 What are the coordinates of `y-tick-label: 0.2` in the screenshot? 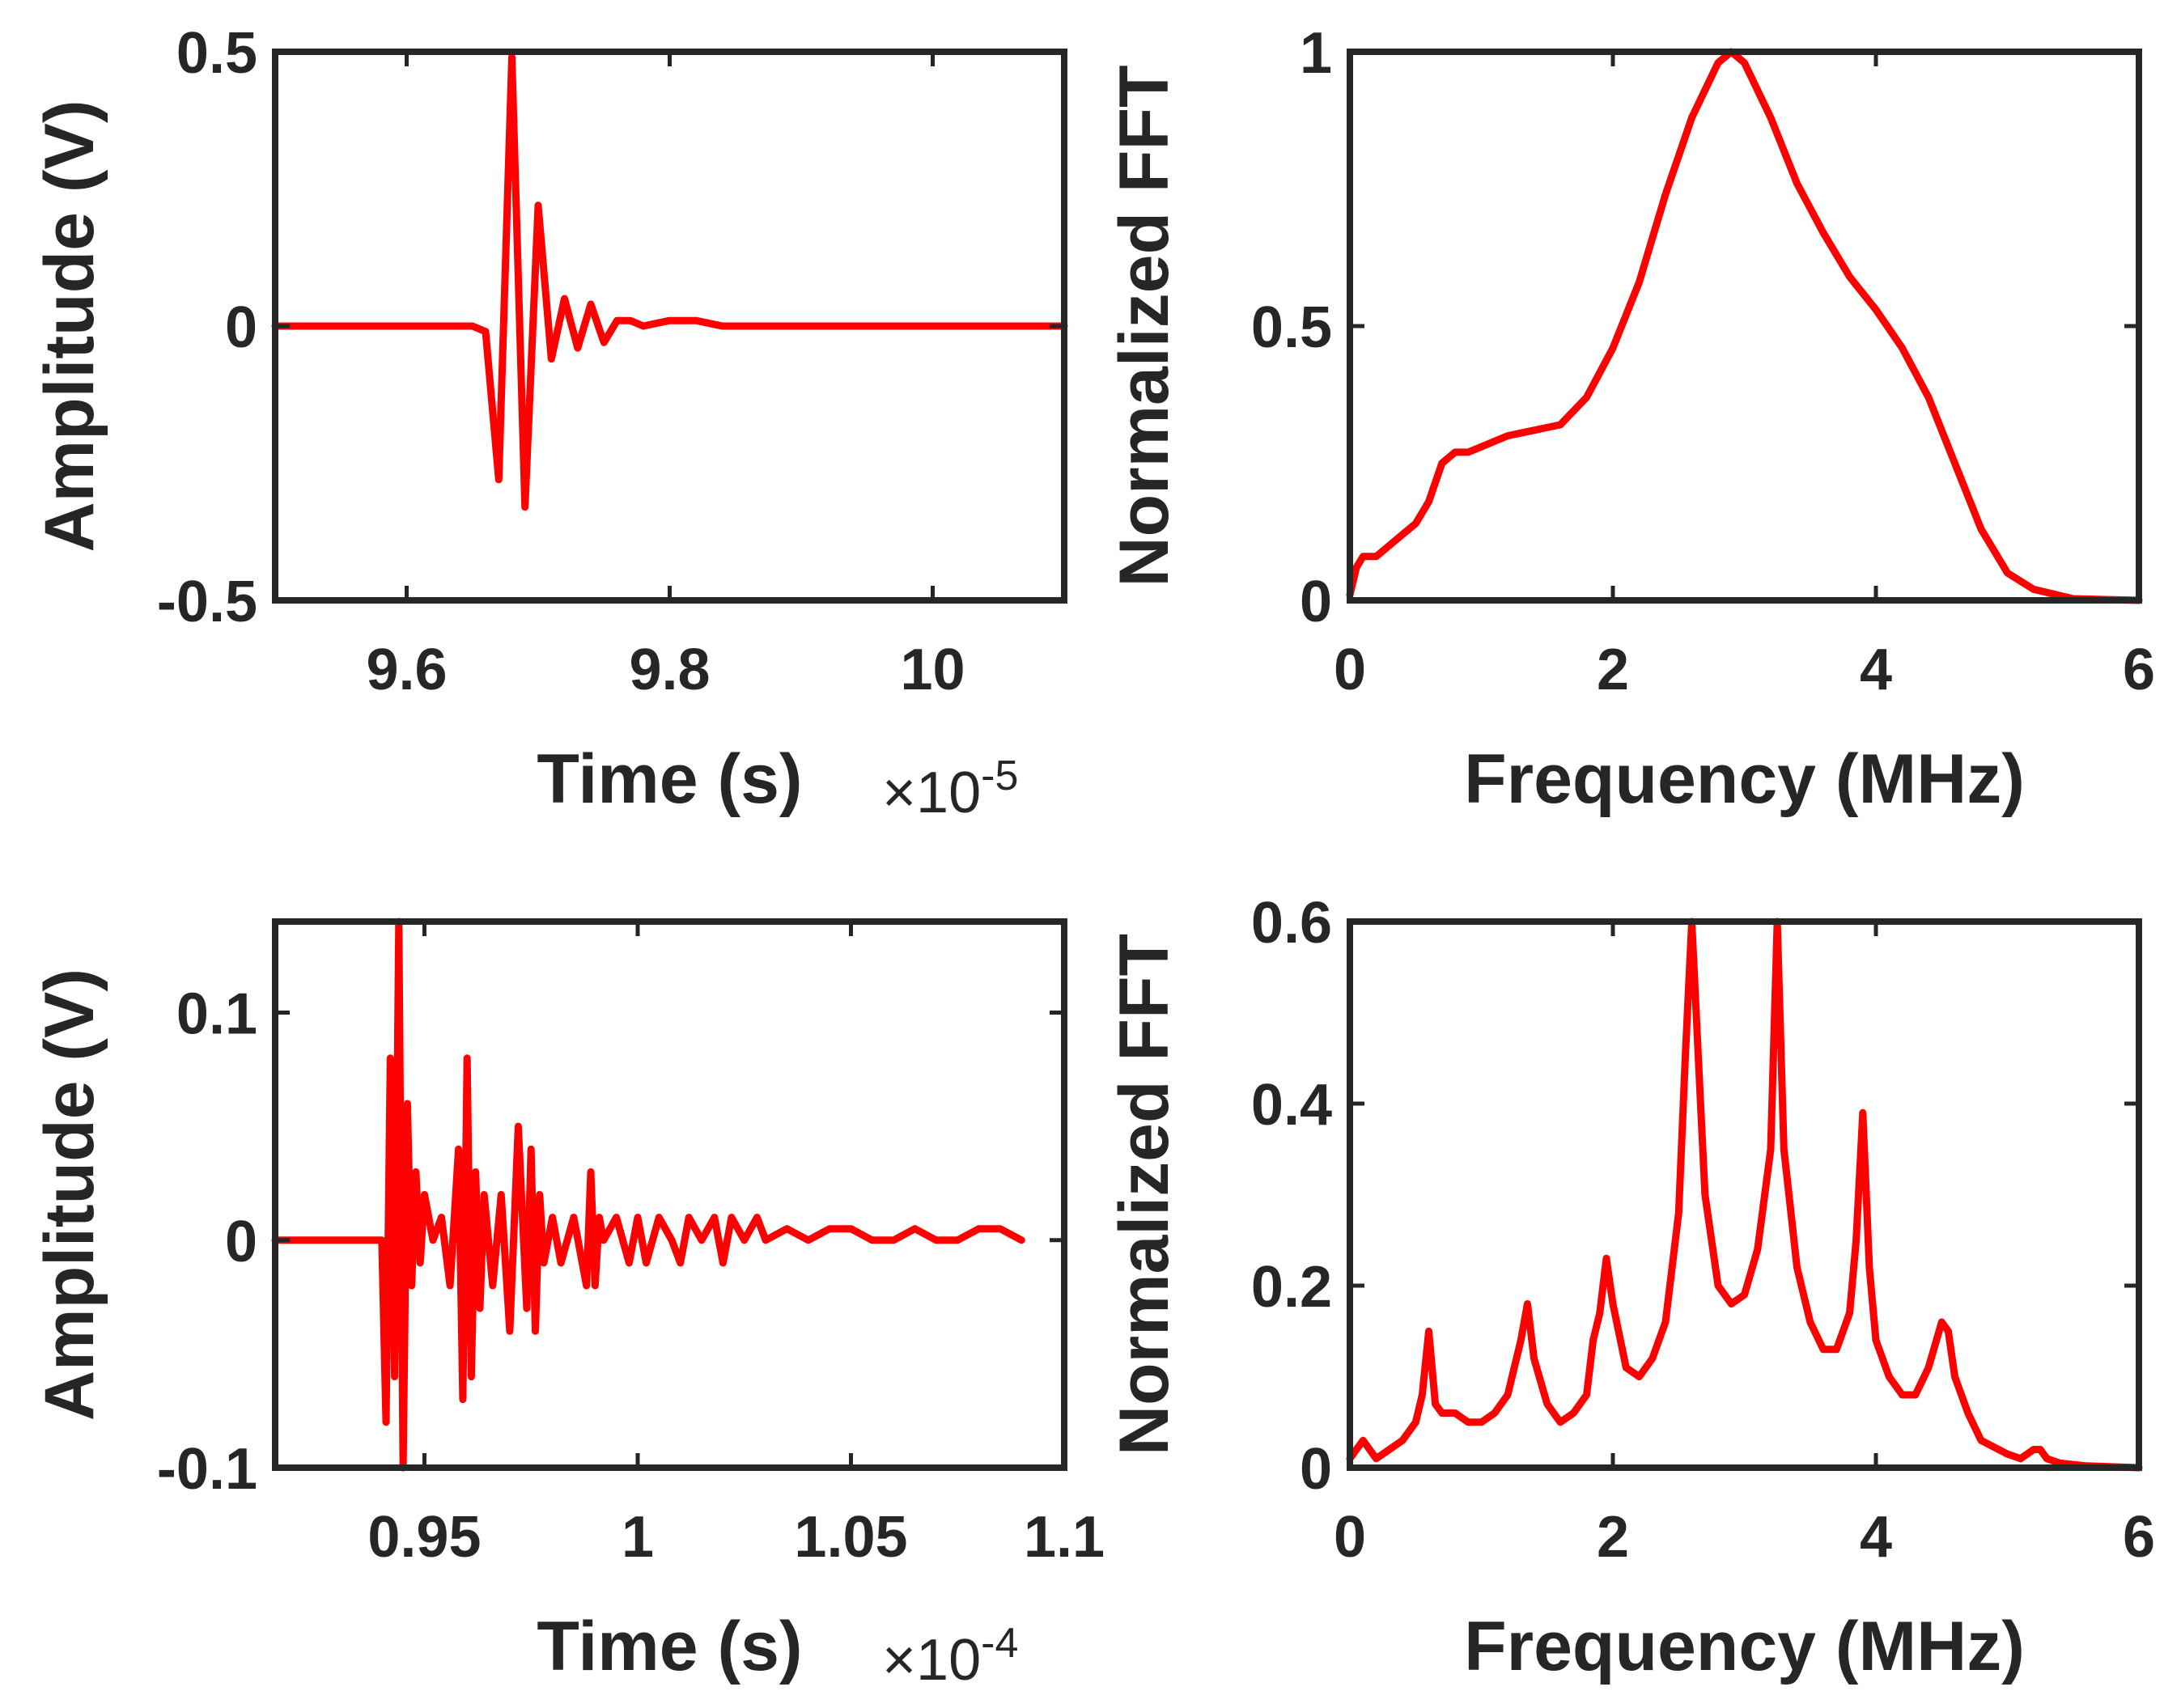 It's located at (1291, 1287).